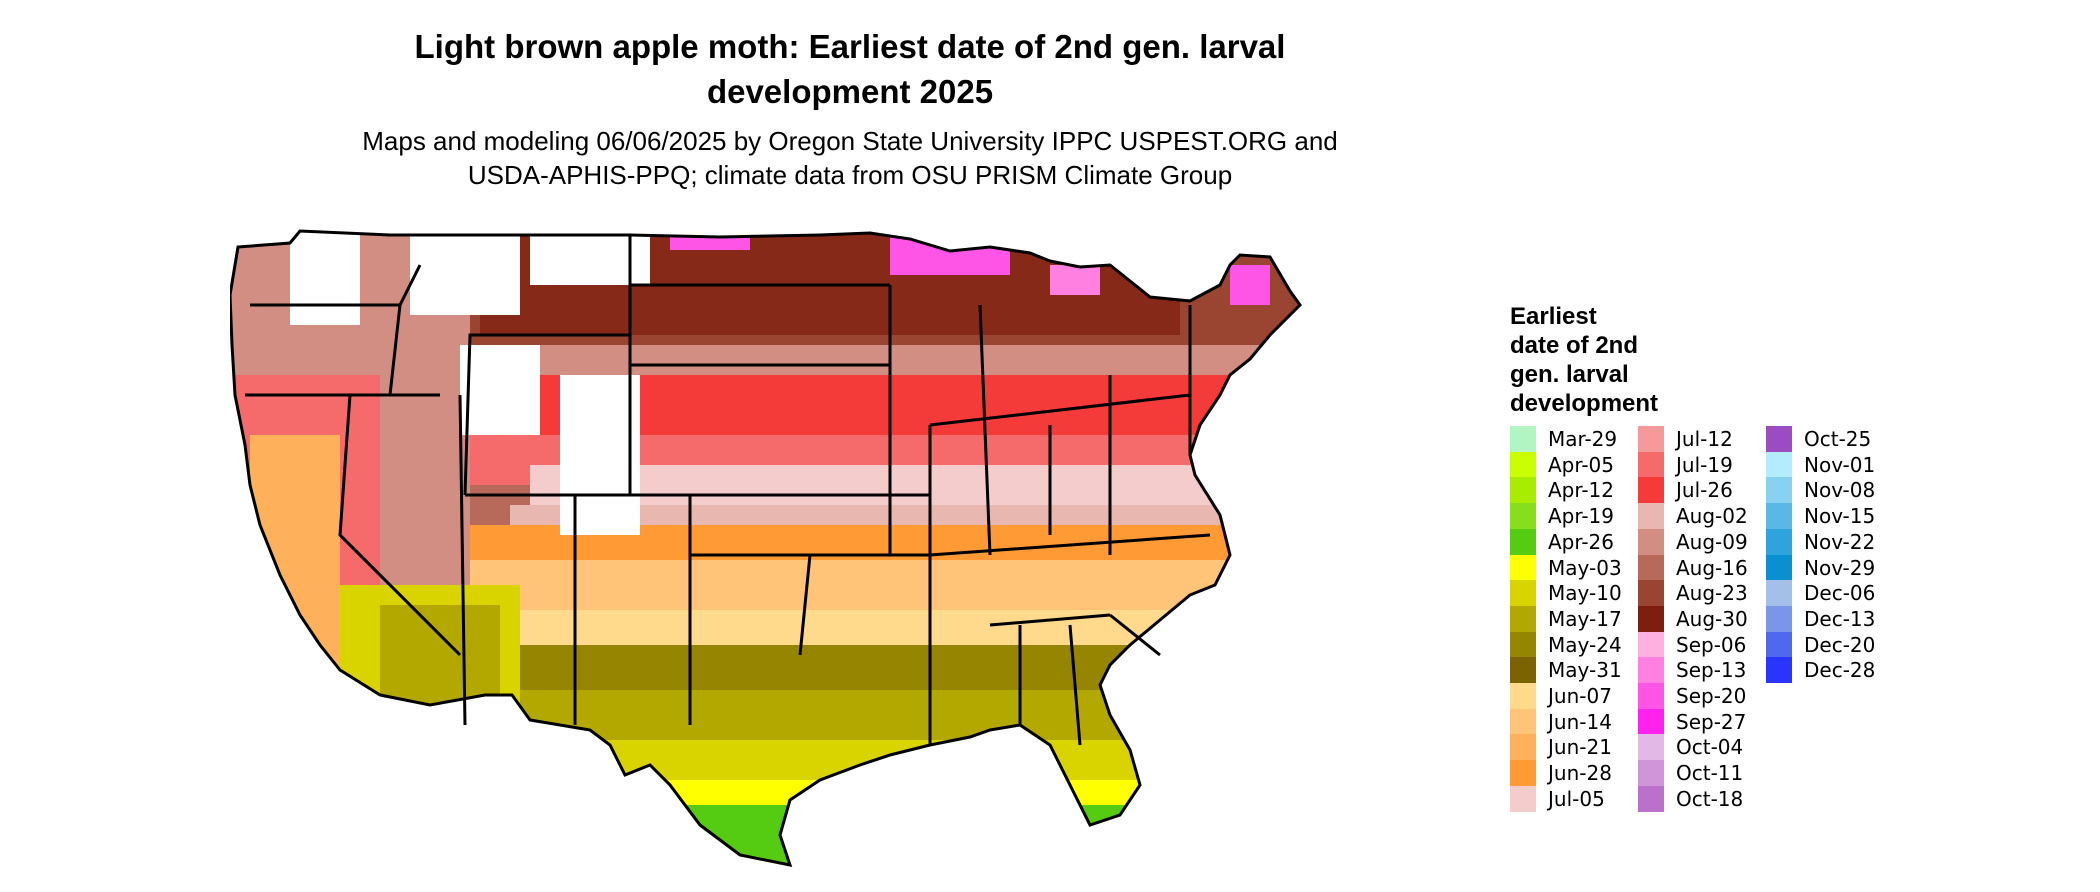 This screenshot has width=2100, height=892. Describe the element at coordinates (1569, 374) in the screenshot. I see `legend-title-line: gen. larval` at that location.